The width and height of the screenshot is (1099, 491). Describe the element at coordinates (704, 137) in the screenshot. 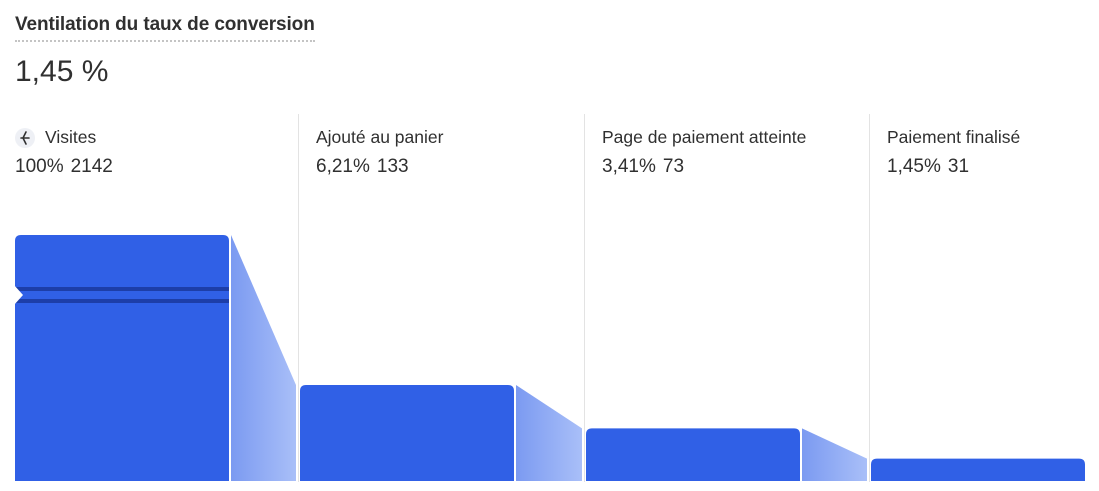

I see `stage-label-checkout: Page de paiement atteinte` at that location.